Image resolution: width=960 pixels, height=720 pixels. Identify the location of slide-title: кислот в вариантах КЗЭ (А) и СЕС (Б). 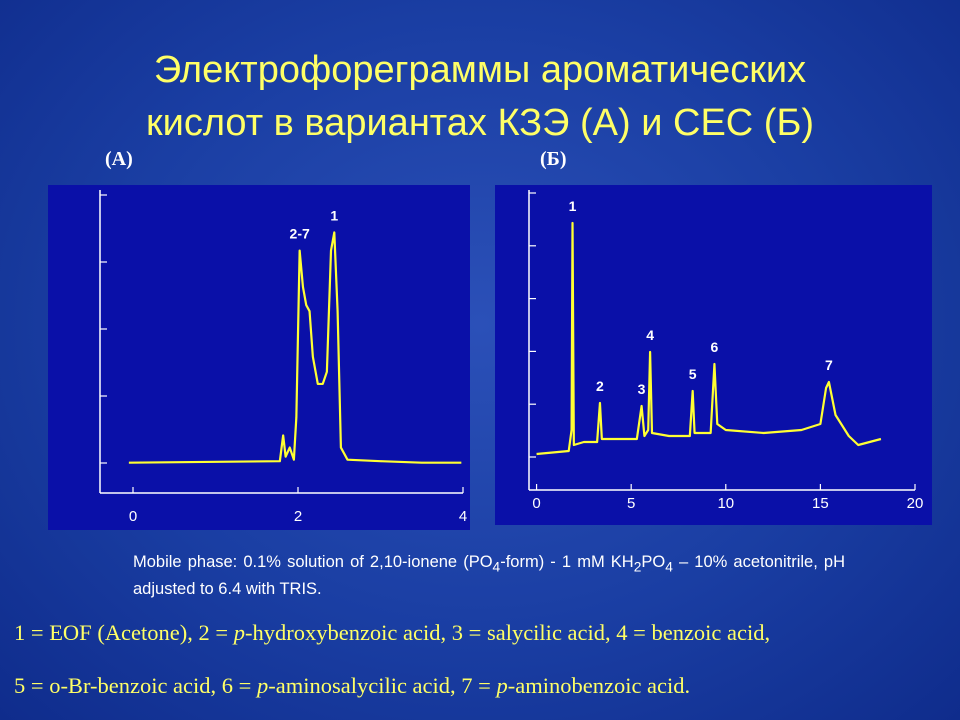
(480, 123).